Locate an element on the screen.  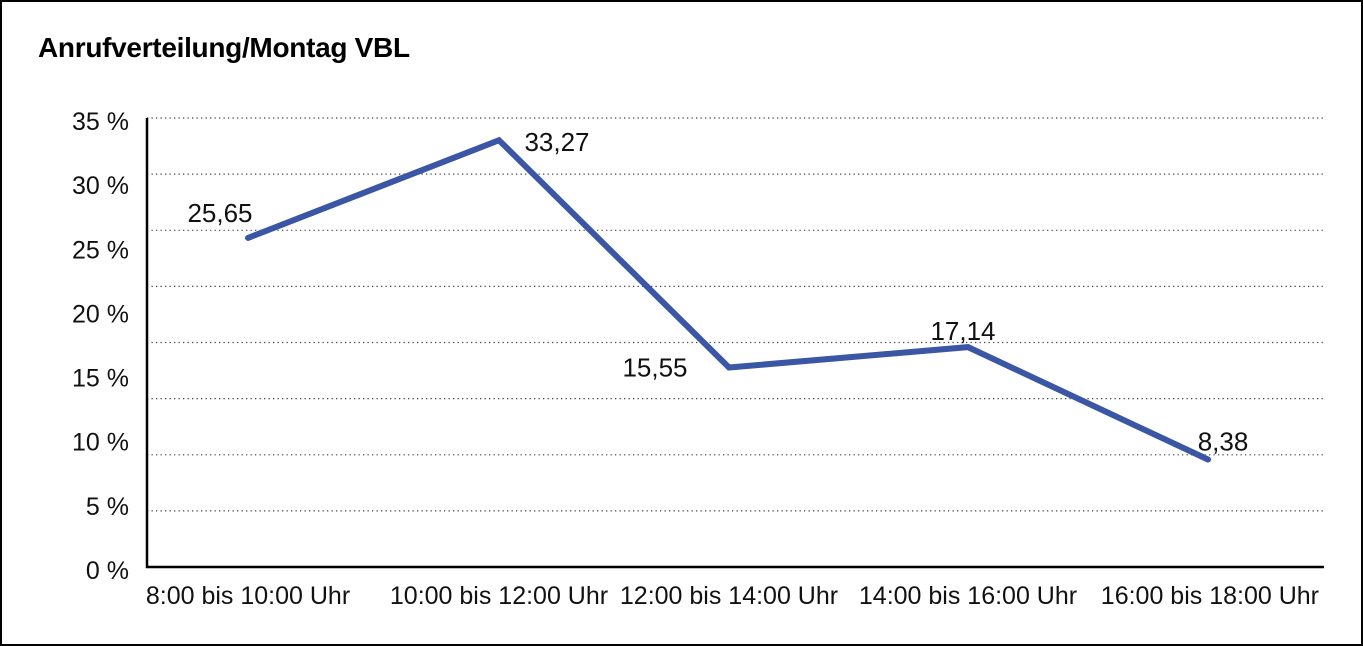
x-axis-category-label: 8:00 bis 10:00 Uhr is located at coordinates (248, 596).